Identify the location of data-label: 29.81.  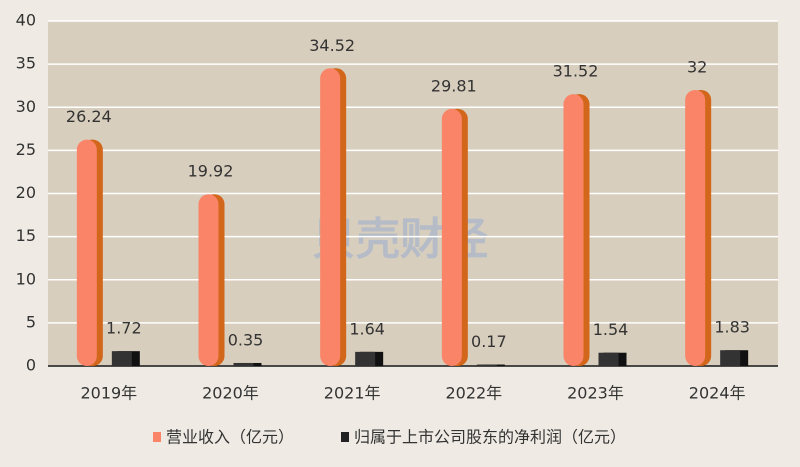
(454, 85).